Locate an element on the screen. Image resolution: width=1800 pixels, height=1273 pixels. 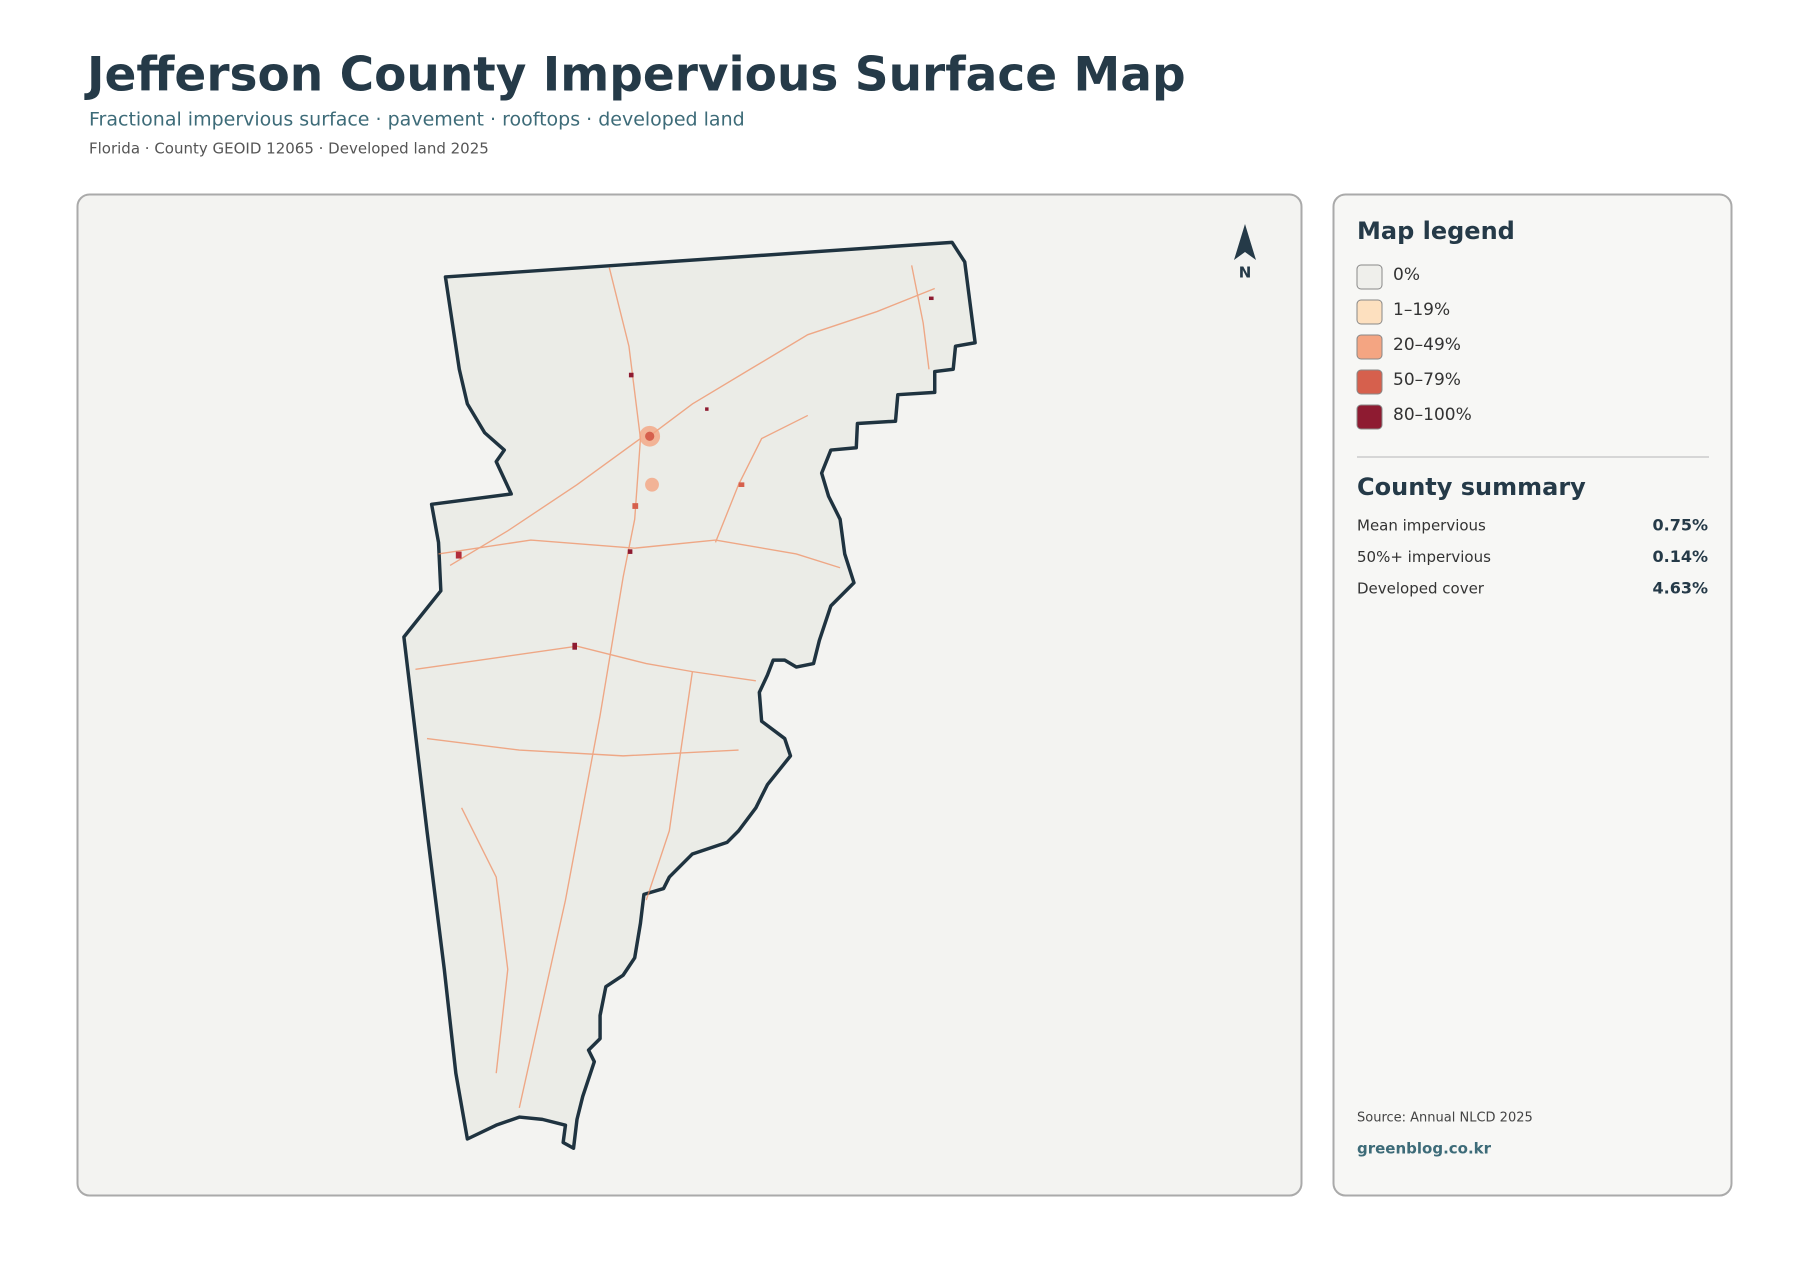
legend: 0% 1–19% 20–49% 50–79% 80–100% is located at coordinates (1414, 347).